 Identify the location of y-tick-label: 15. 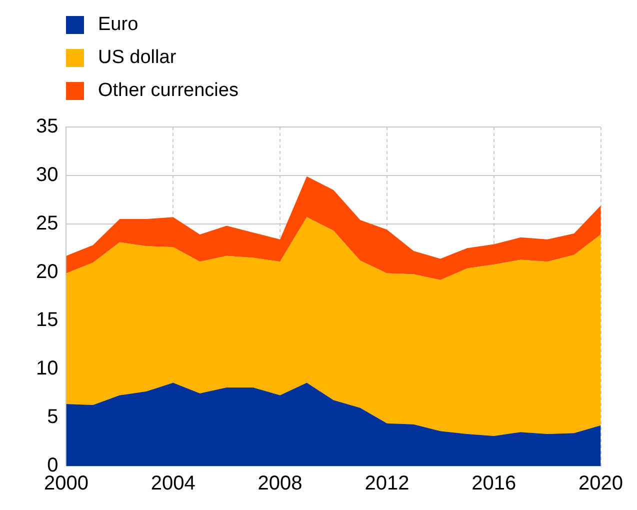
(47, 320).